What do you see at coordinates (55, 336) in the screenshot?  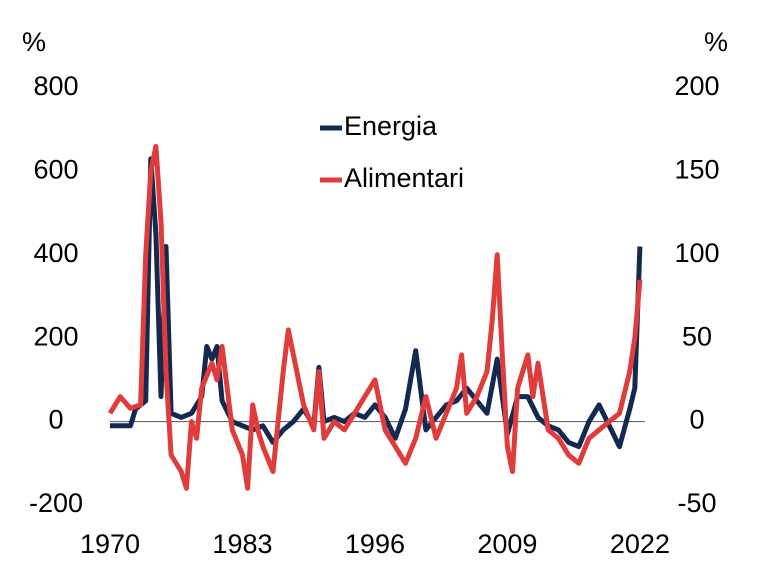 I see `y-tick-label: 200` at bounding box center [55, 336].